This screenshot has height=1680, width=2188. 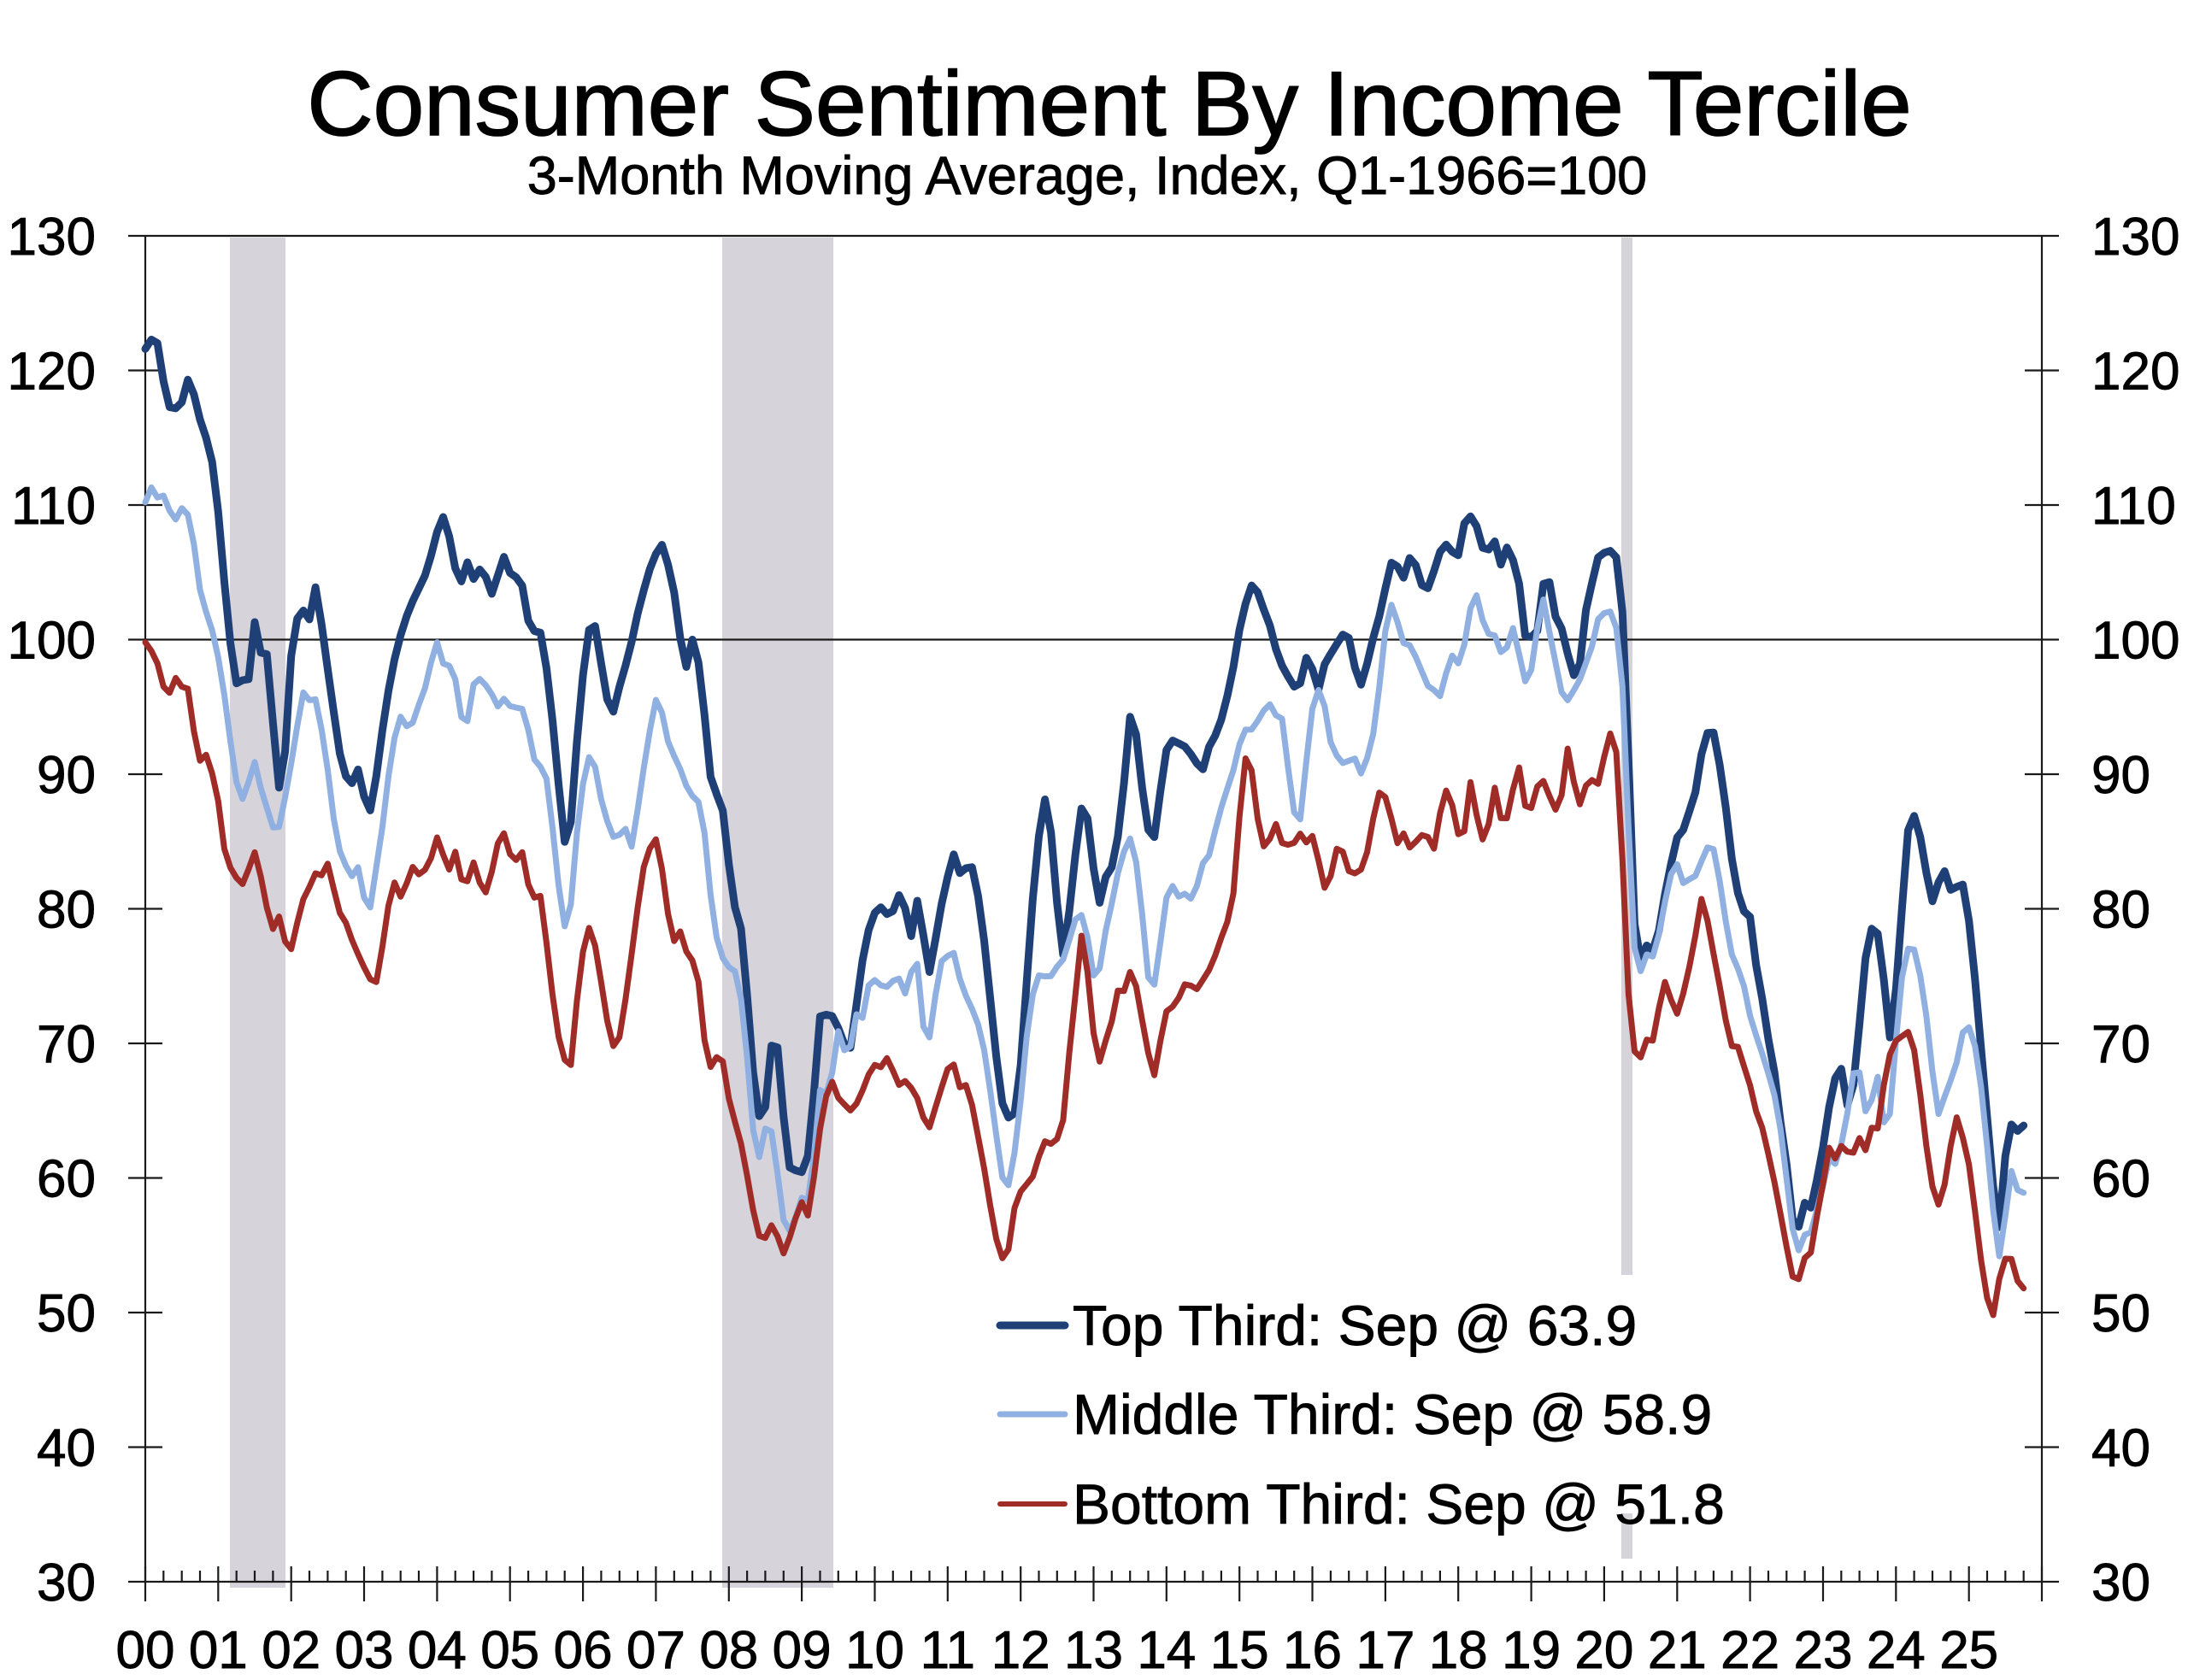 What do you see at coordinates (947, 1650) in the screenshot?
I see `svg-text: 11` at bounding box center [947, 1650].